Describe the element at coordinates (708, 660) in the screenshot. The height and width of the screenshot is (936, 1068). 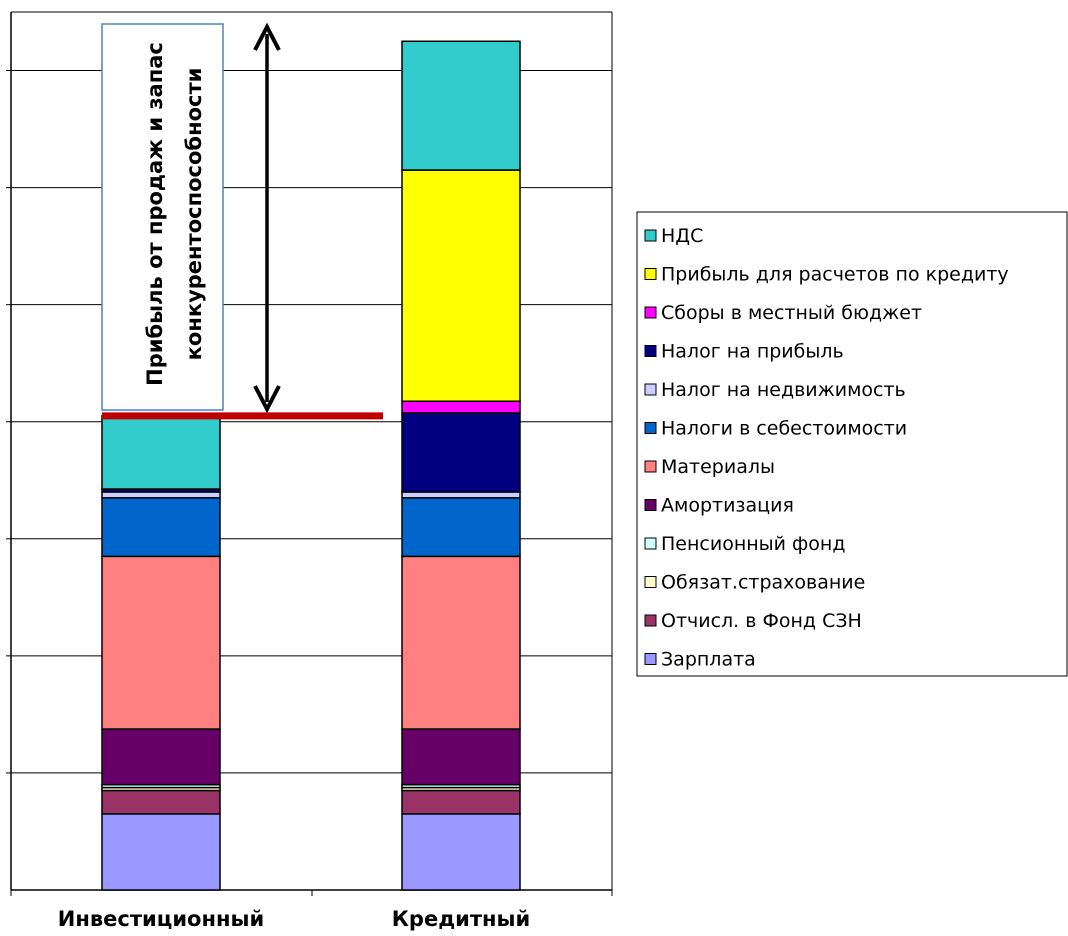
I see `legend-item-label: Зарплата` at that location.